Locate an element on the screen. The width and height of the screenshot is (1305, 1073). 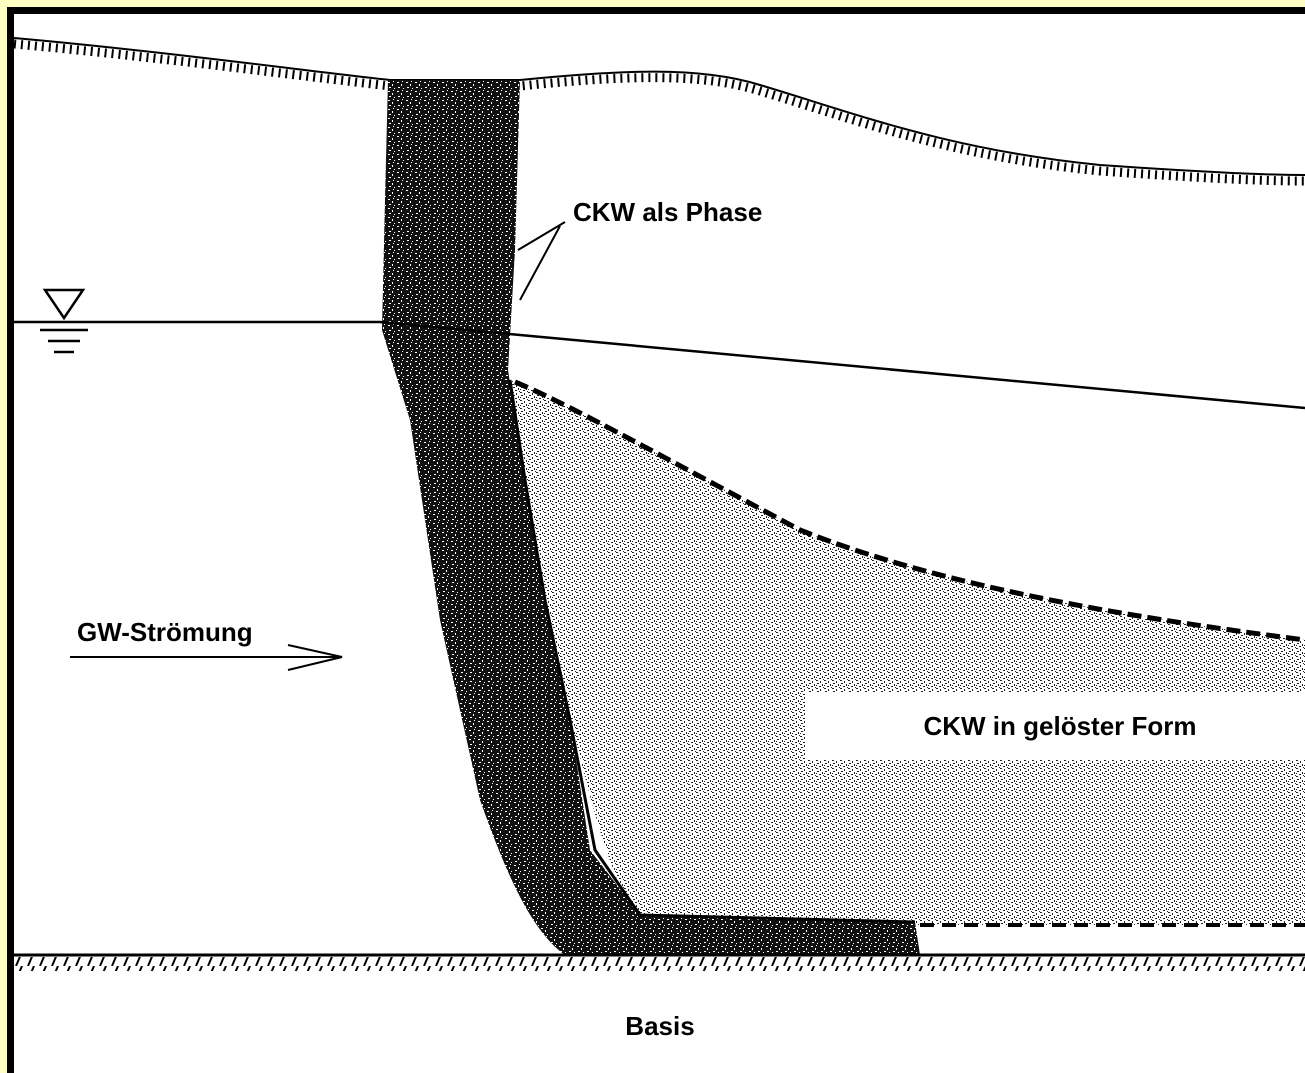
flow-label: GW-Strömung is located at coordinates (165, 632).